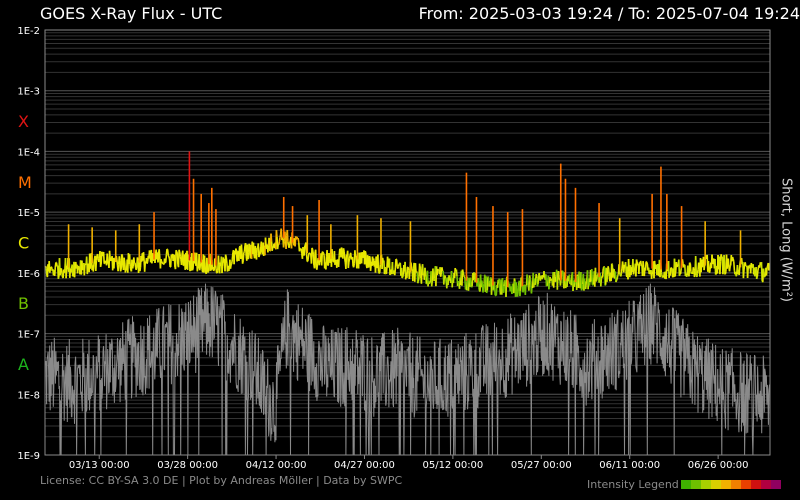 This screenshot has width=800, height=500. I want to click on flare-class-c: C, so click(23, 243).